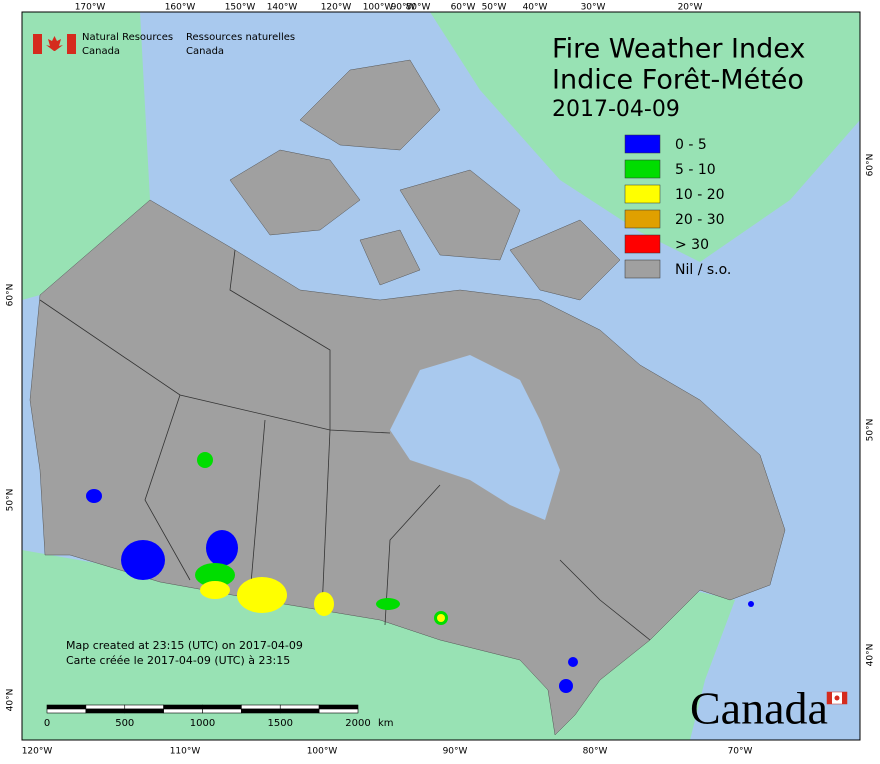 This screenshot has width=880, height=764. I want to click on graticule-label: 140°W, so click(282, 8).